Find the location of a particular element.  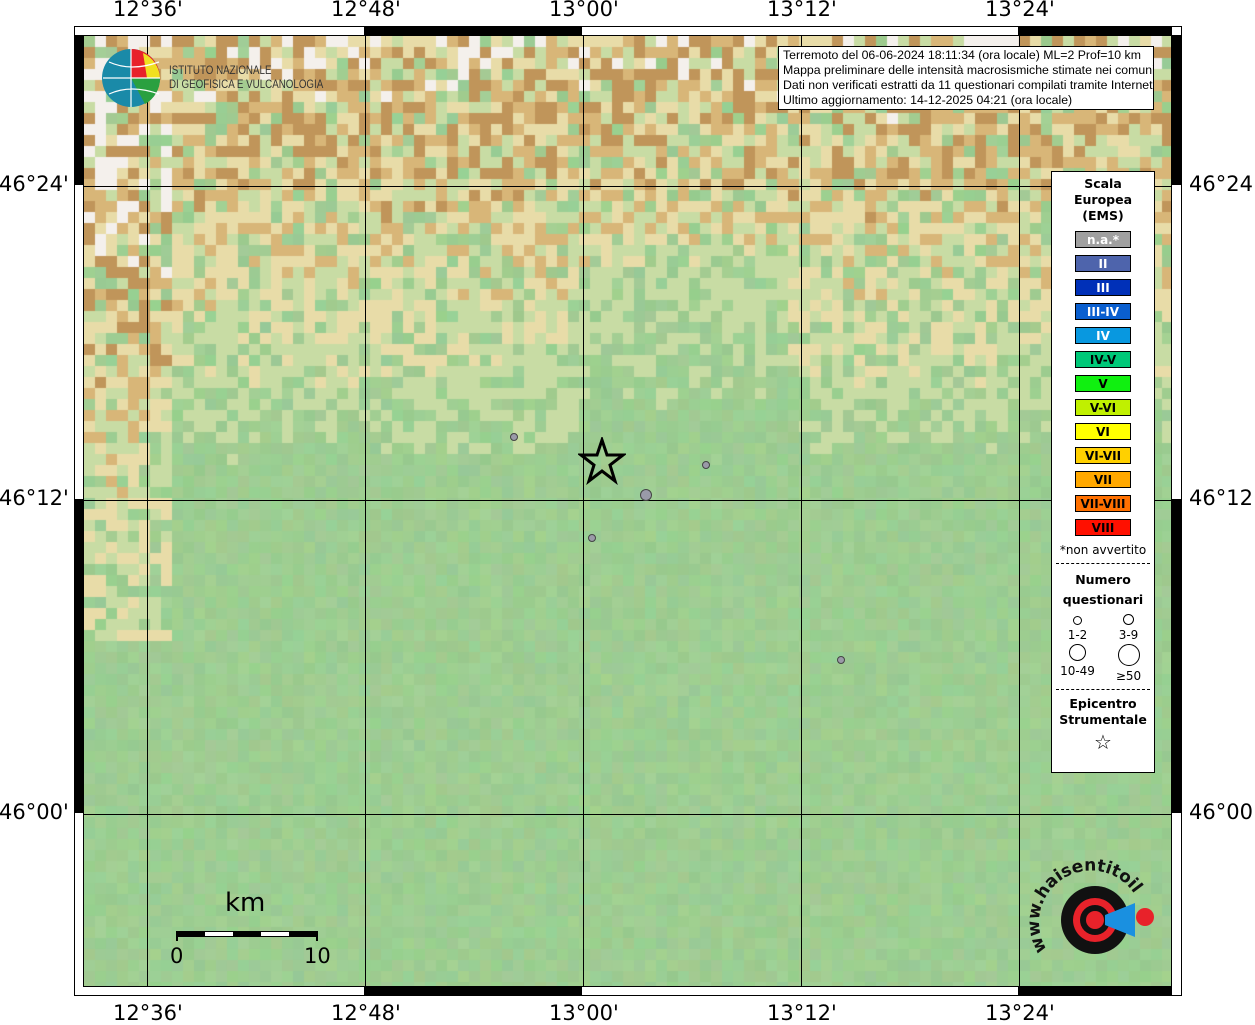

ingv-globe-icon is located at coordinates (131, 78).